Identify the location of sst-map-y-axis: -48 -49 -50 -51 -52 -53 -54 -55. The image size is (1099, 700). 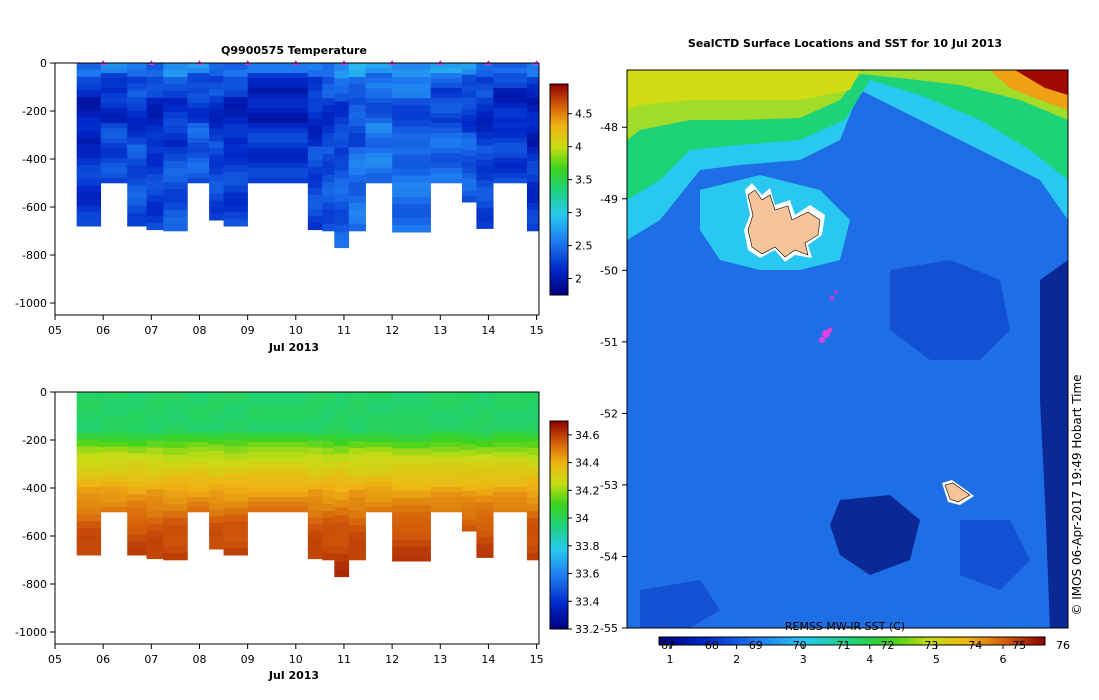
(613, 378).